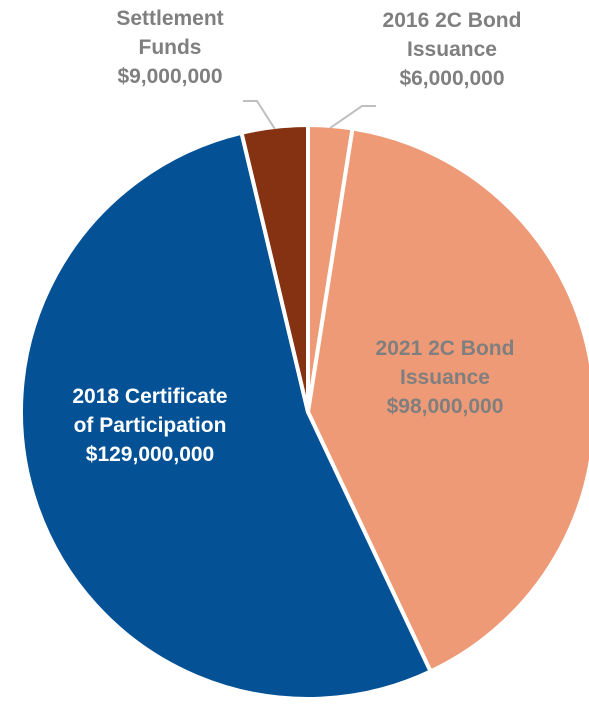  Describe the element at coordinates (150, 396) in the screenshot. I see `slice-label-line: 2018 Certificate` at that location.